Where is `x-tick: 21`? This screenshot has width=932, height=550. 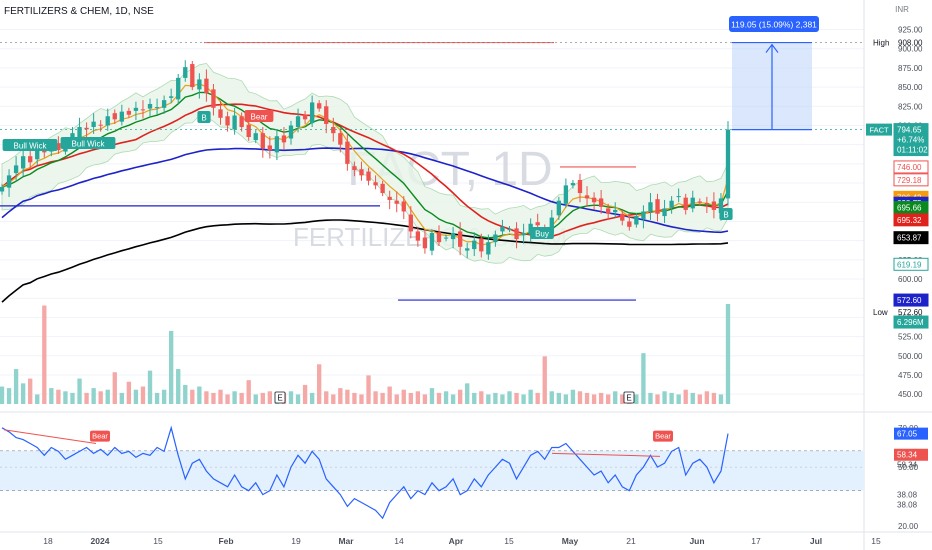
x-tick: 21 is located at coordinates (631, 541).